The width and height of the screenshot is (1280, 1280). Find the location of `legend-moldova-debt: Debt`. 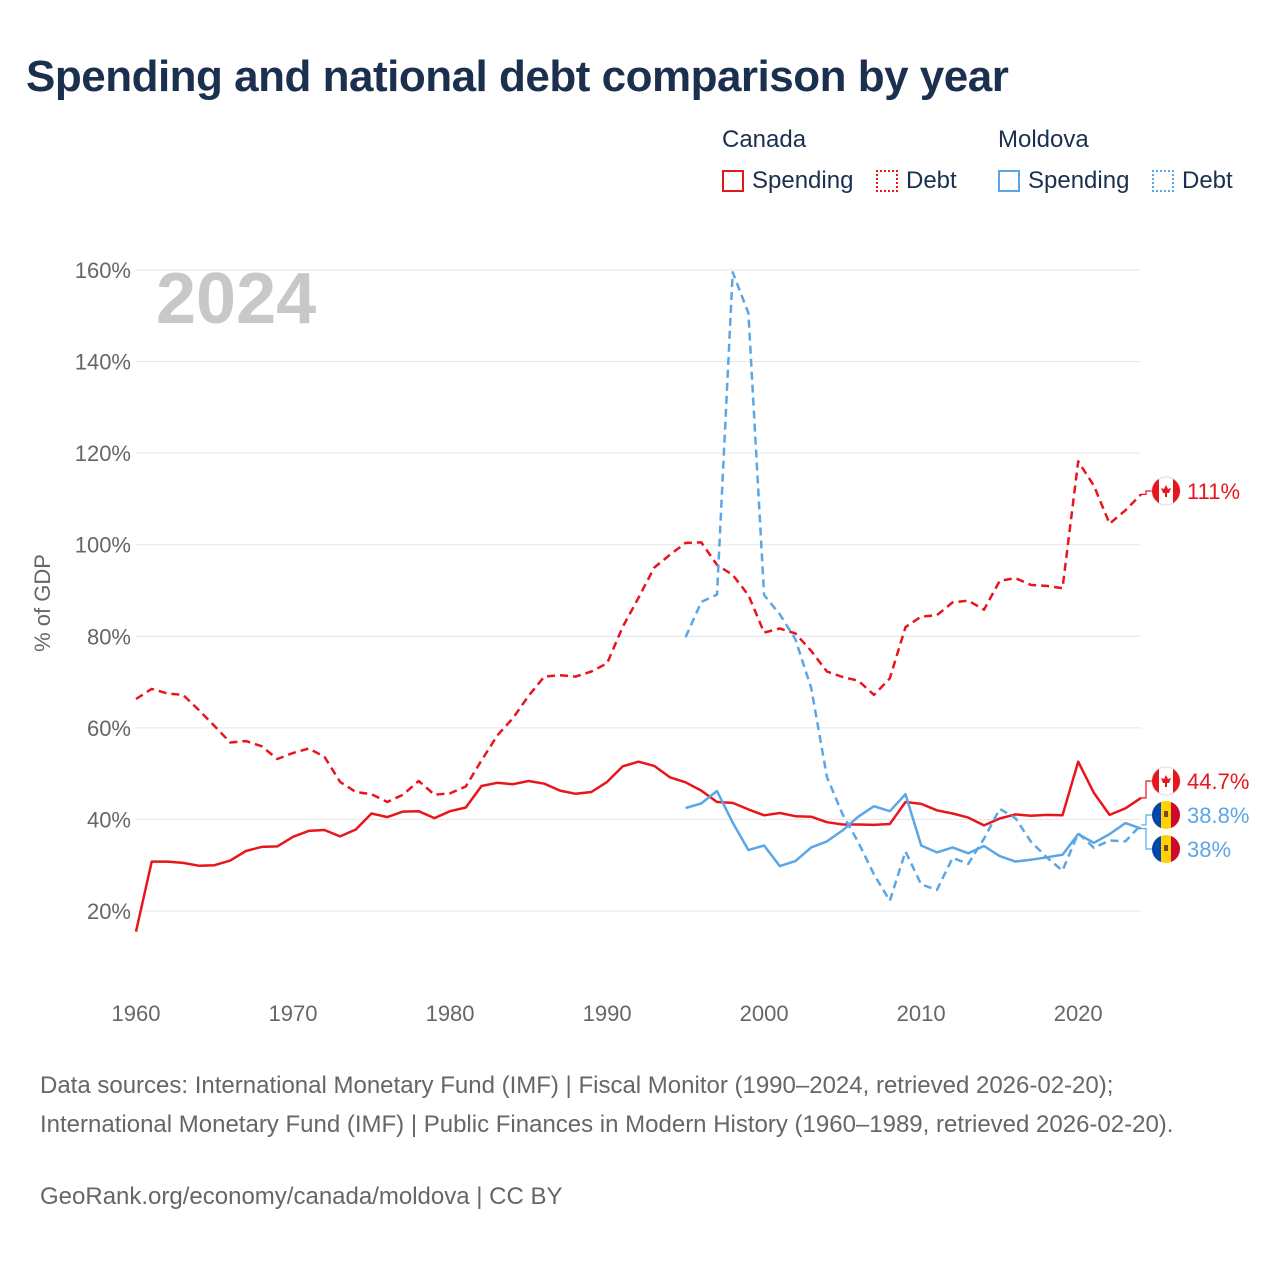

legend-moldova-debt: Debt is located at coordinates (1192, 181).